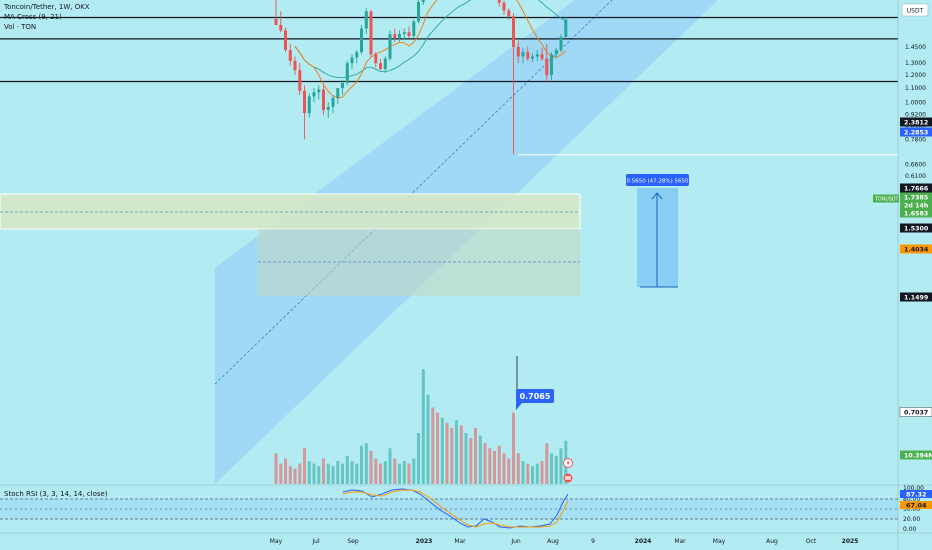  What do you see at coordinates (568, 478) in the screenshot?
I see `flag-event-icon-glyph` at bounding box center [568, 478].